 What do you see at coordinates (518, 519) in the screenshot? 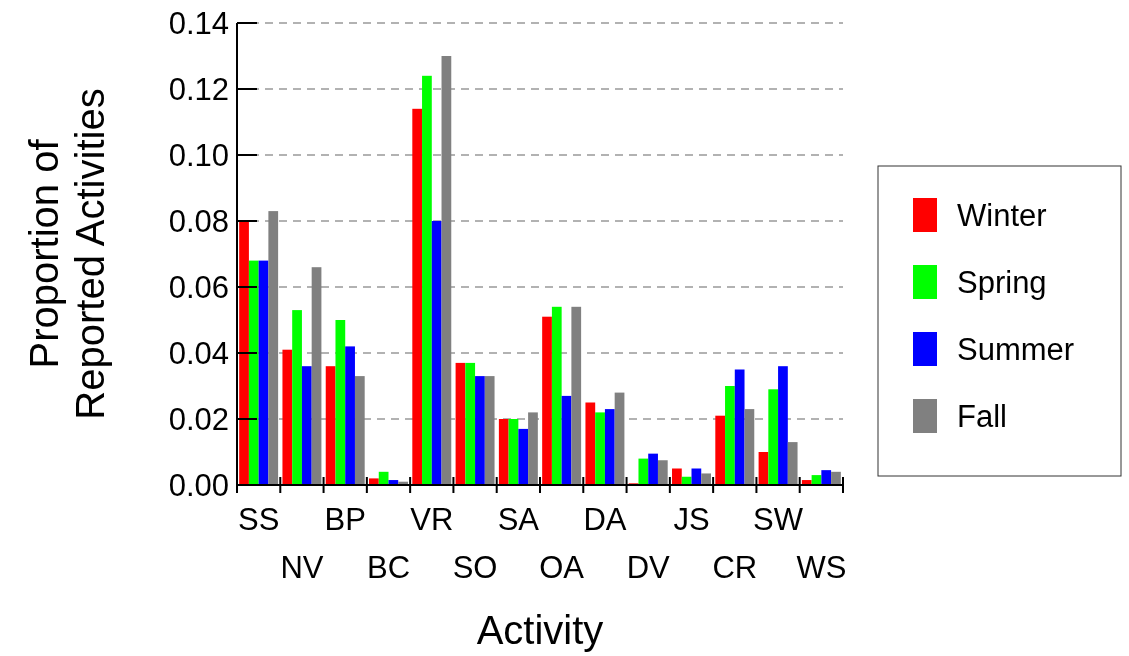
I see `x-tick-label: SA` at bounding box center [518, 519].